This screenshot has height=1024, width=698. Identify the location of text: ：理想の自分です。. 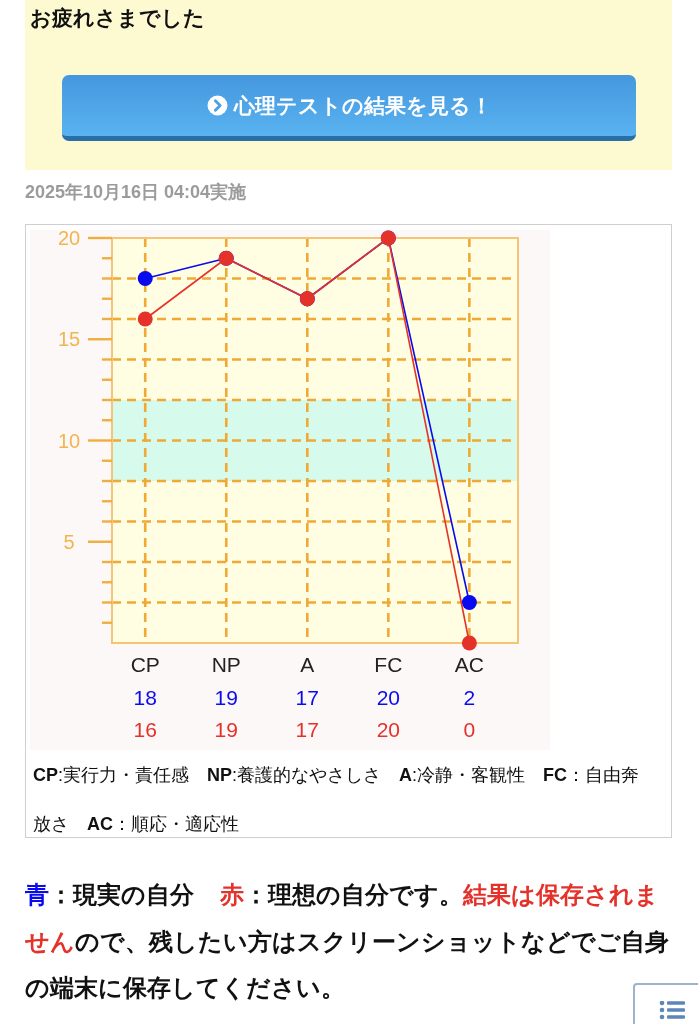
(353, 895).